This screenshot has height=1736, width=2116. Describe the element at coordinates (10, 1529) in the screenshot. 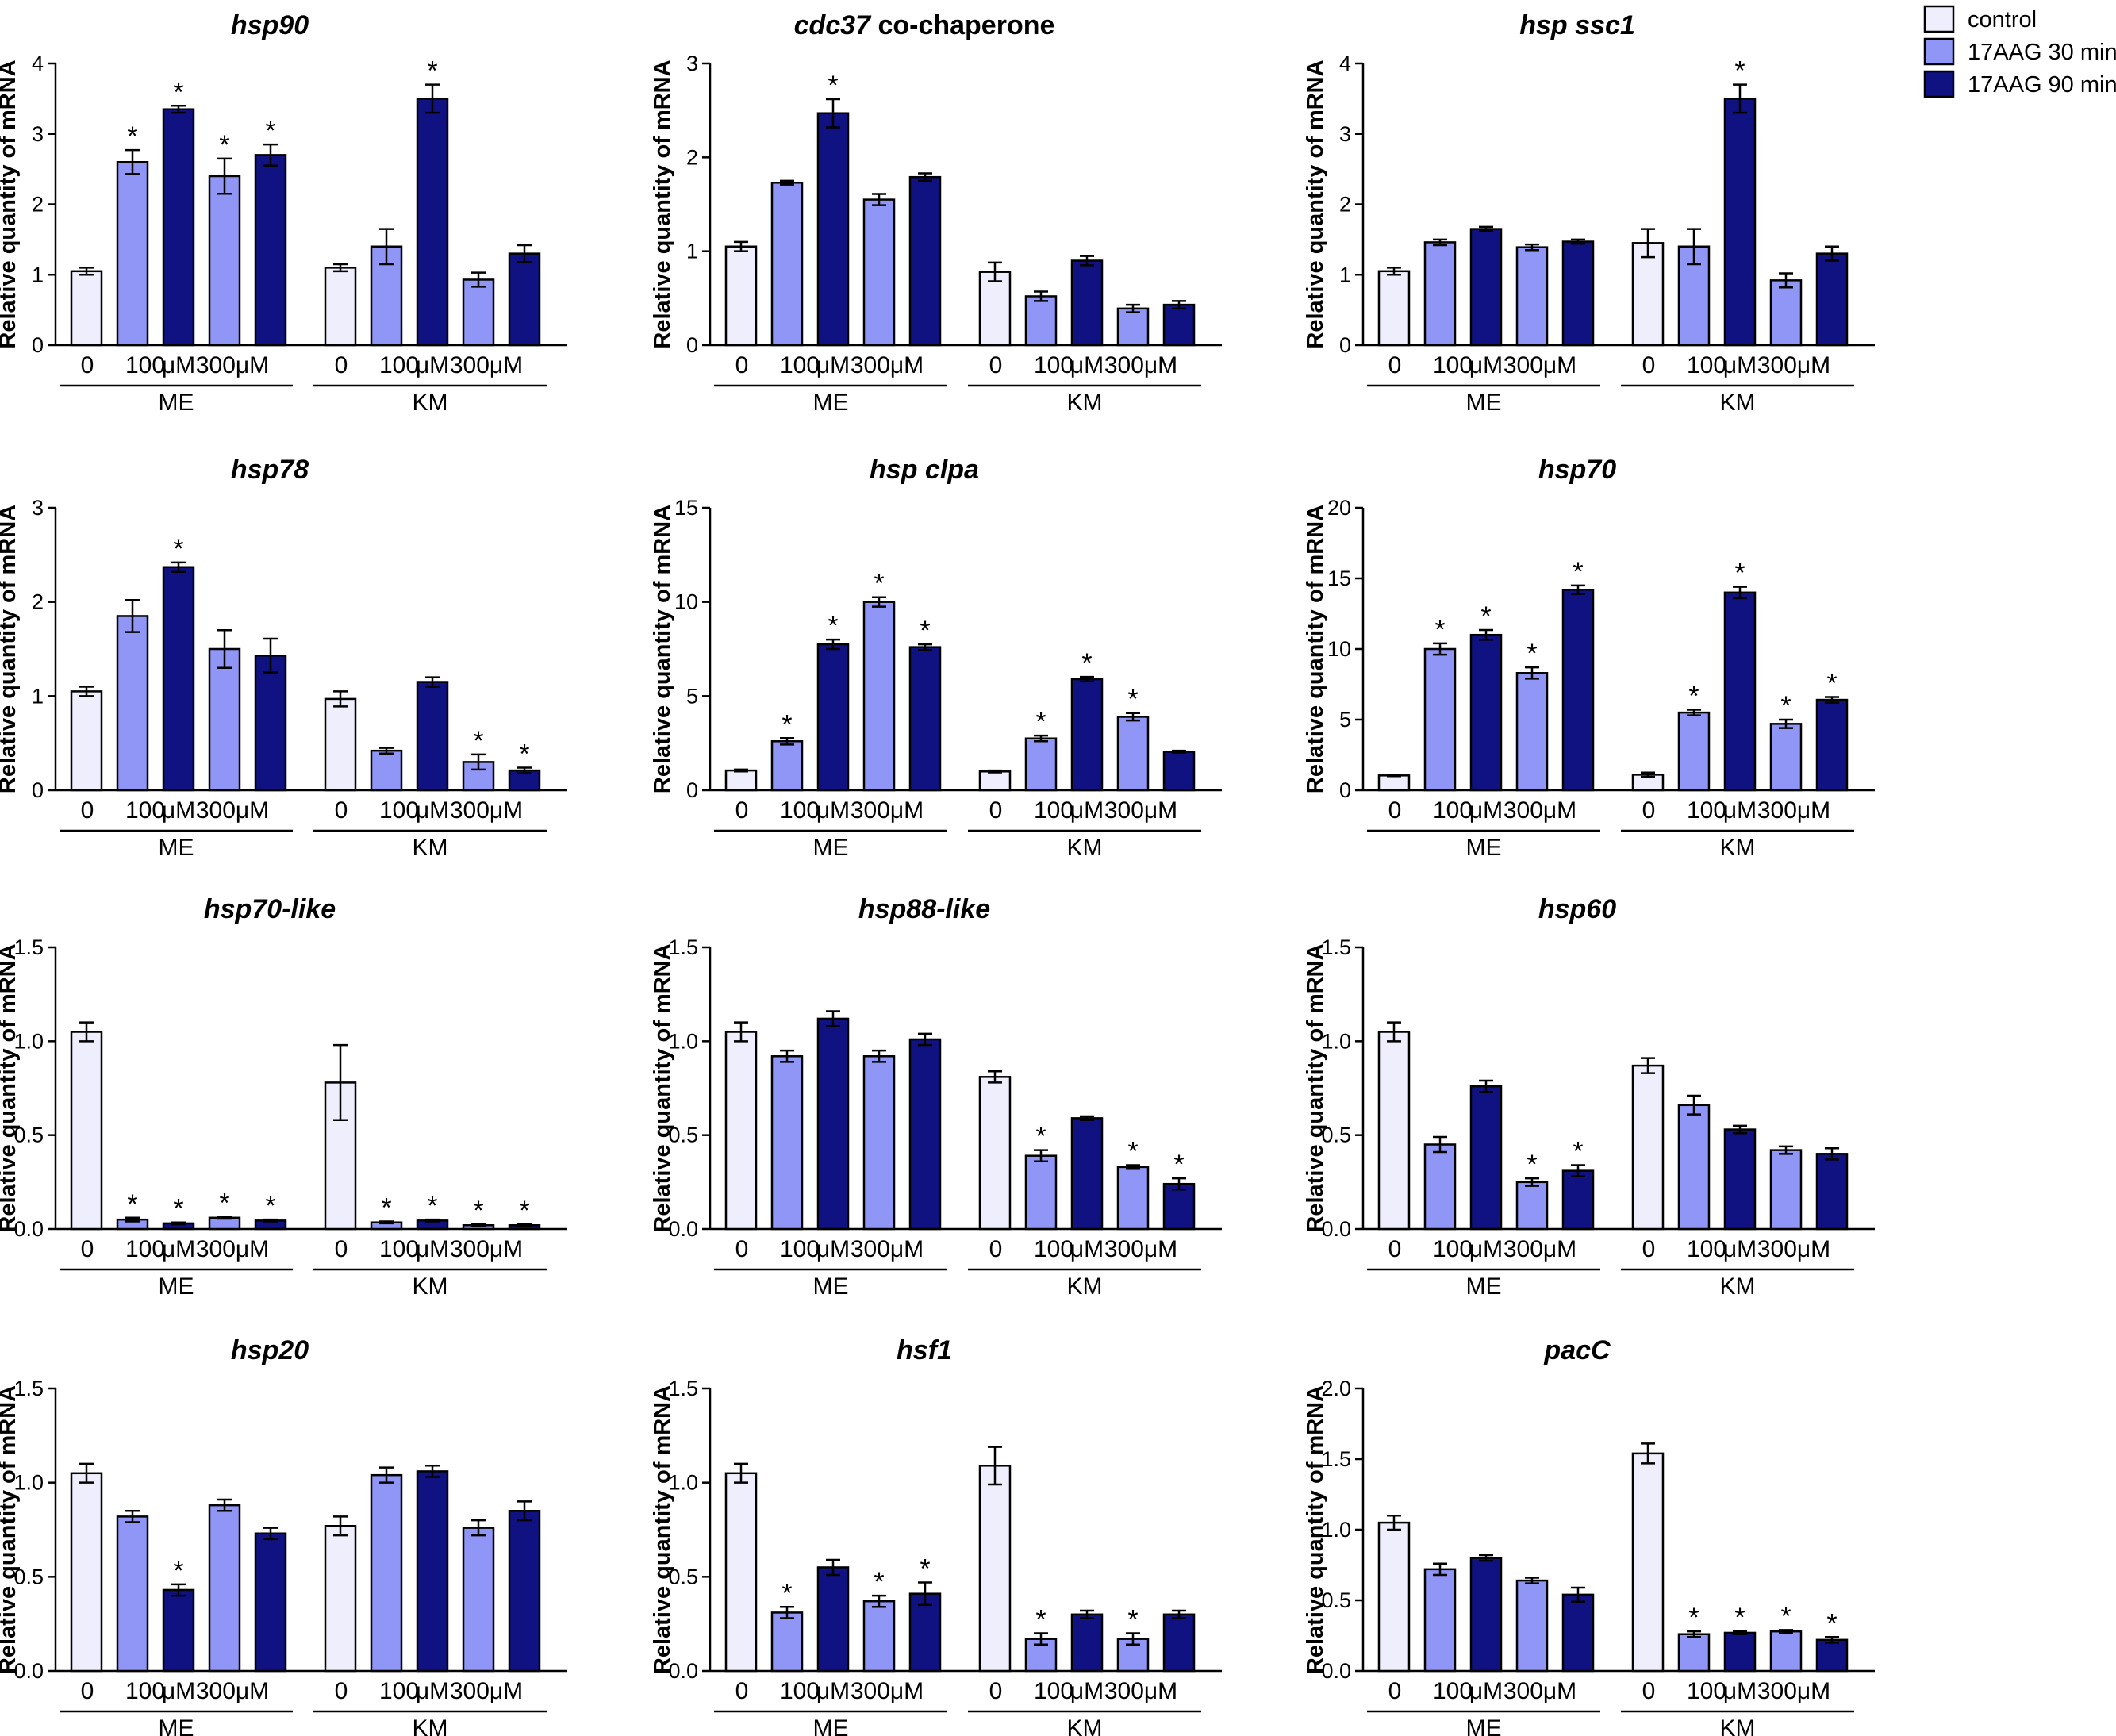

I see `y-axis-title: Relative quantity of mRNA` at that location.